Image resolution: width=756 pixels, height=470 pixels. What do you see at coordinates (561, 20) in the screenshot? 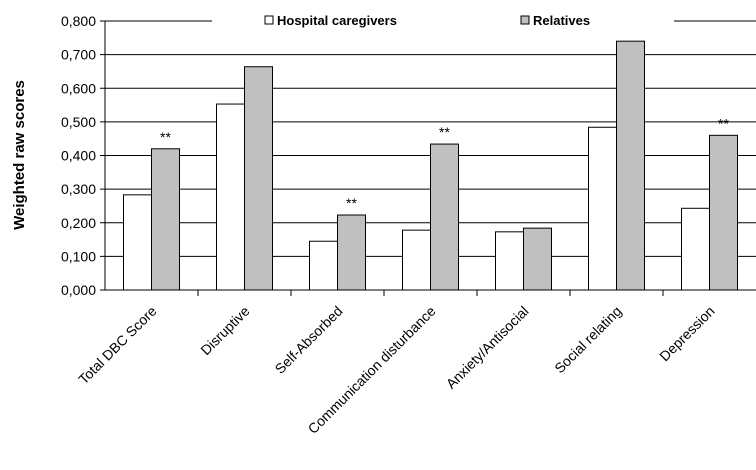
I see `legend-label-relatives: Relatives` at bounding box center [561, 20].